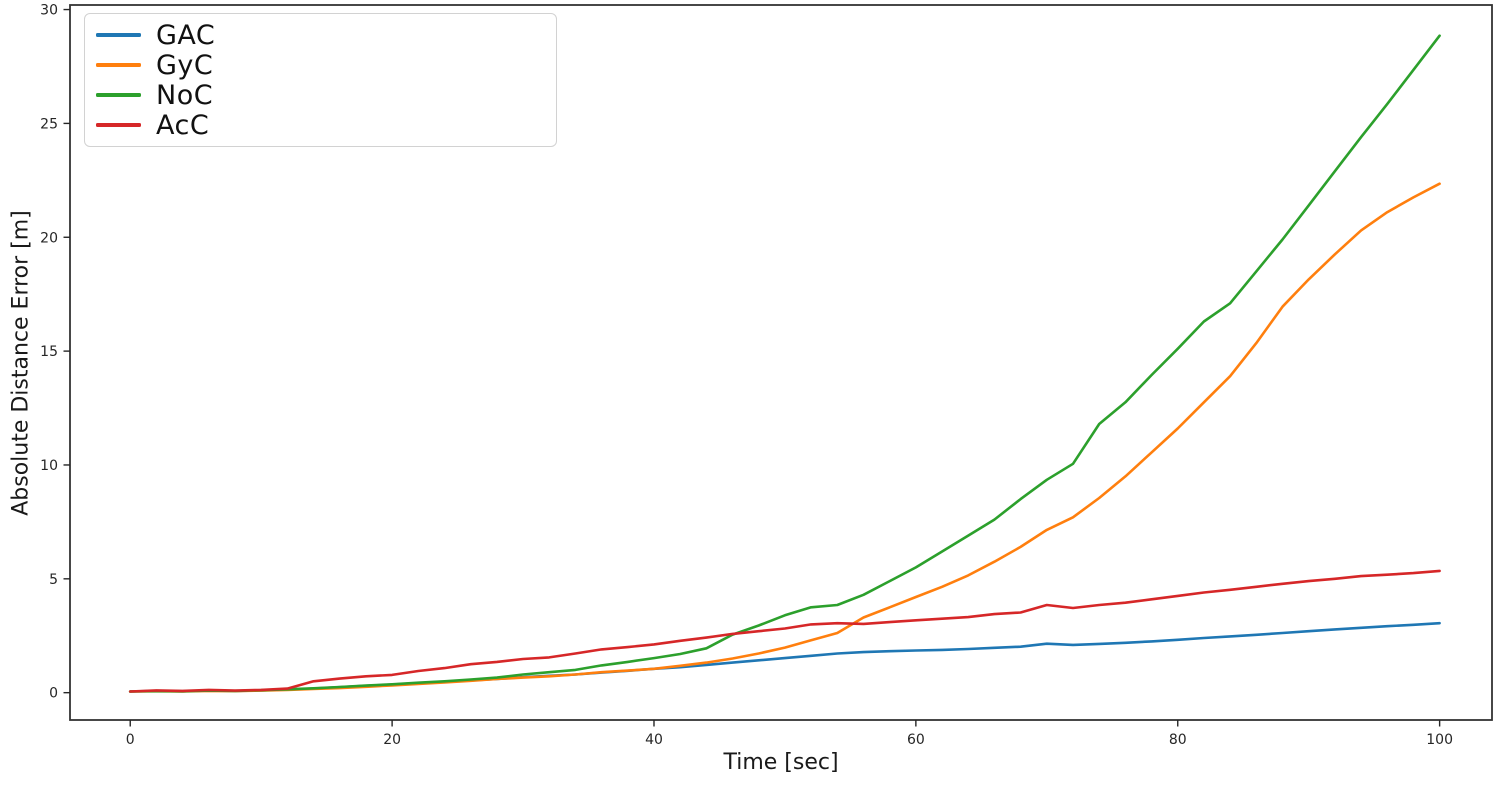 This screenshot has width=1498, height=788. Describe the element at coordinates (326, 35) in the screenshot. I see `legend-item-gac: GAC` at that location.